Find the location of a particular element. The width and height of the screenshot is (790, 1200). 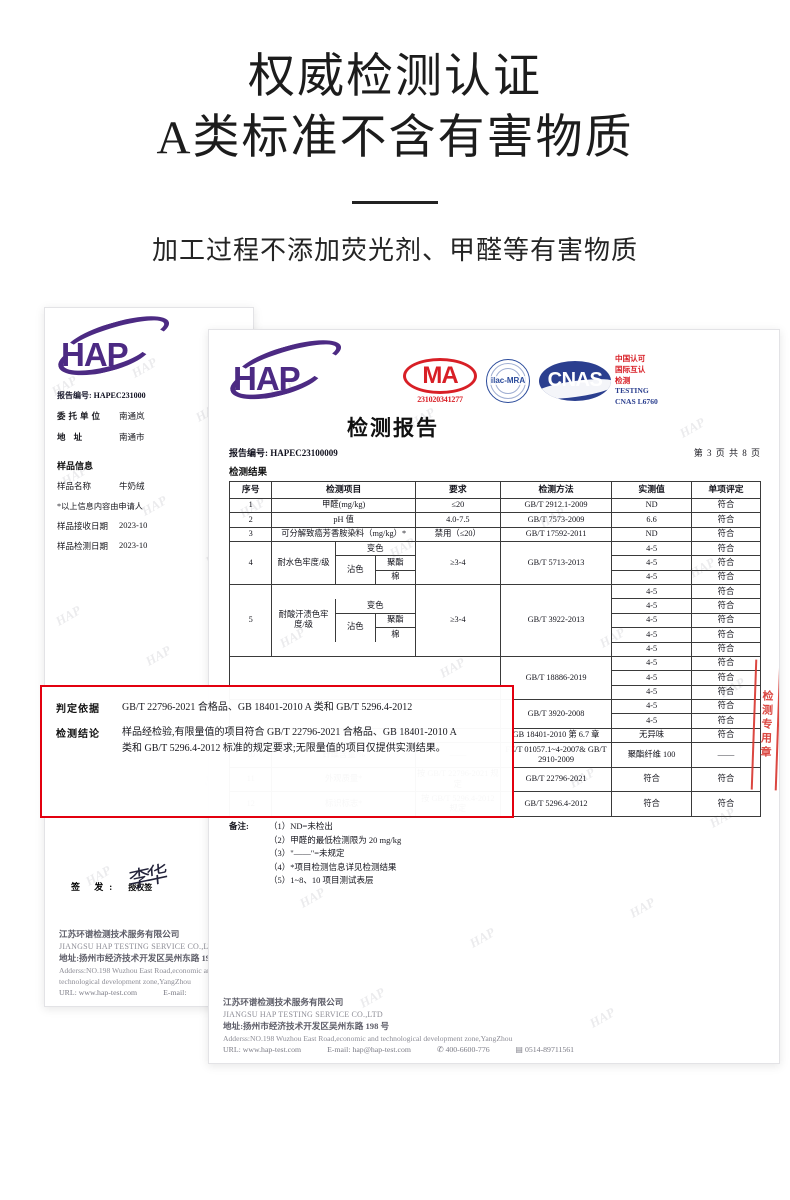

footer-email: E-mail: is located at coordinates (175, 992).